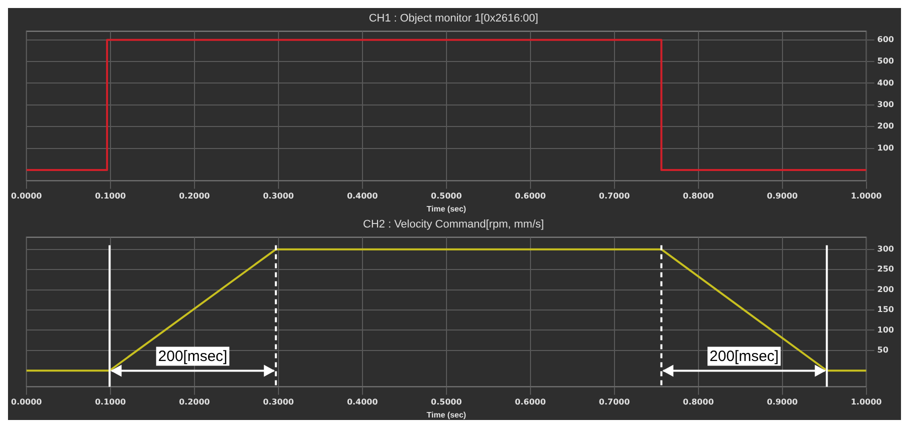 The width and height of the screenshot is (909, 428). What do you see at coordinates (885, 83) in the screenshot?
I see `y-tick-label: 400` at bounding box center [885, 83].